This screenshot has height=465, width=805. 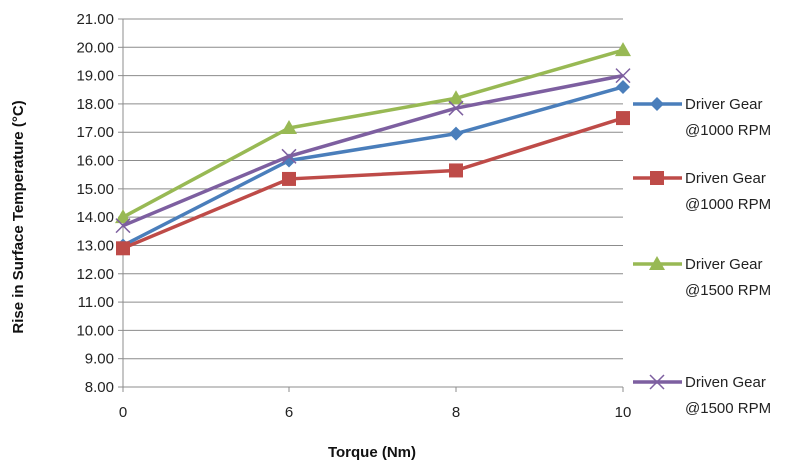 What do you see at coordinates (95, 132) in the screenshot?
I see `y-tick-label: 17.00` at bounding box center [95, 132].